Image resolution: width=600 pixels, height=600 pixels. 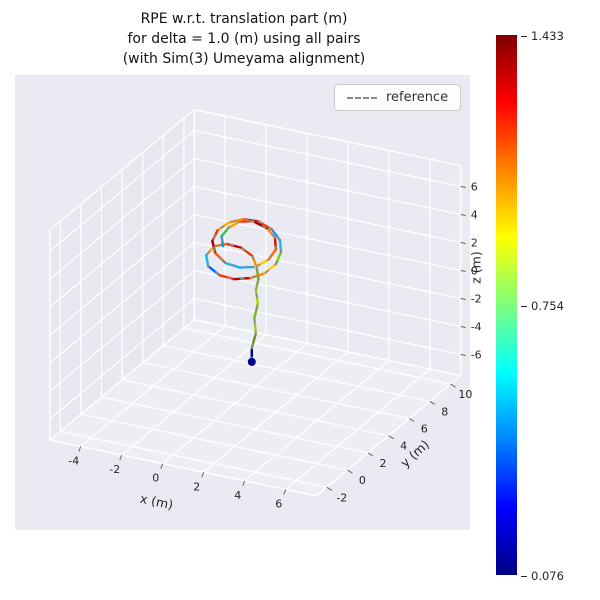 I want to click on z-axis-label: z (m), so click(x=476, y=267).